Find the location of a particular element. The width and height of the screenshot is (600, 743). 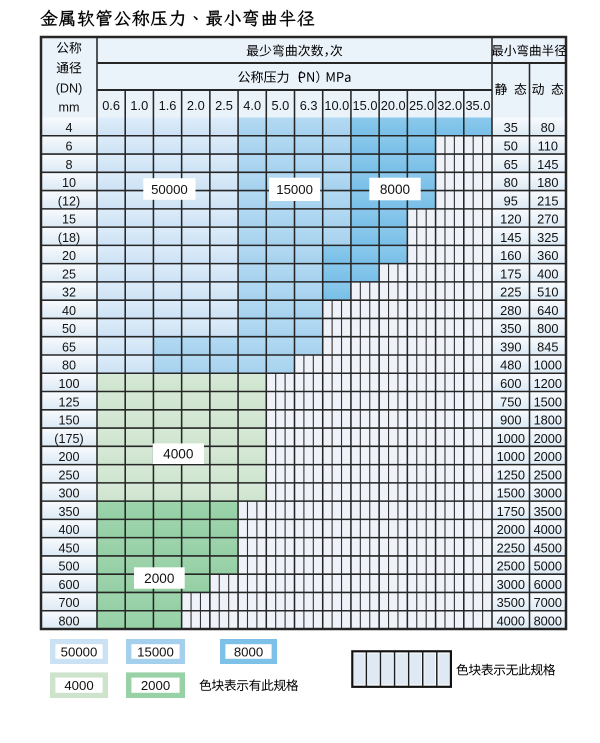

svg-text: 0.6 is located at coordinates (111, 105).